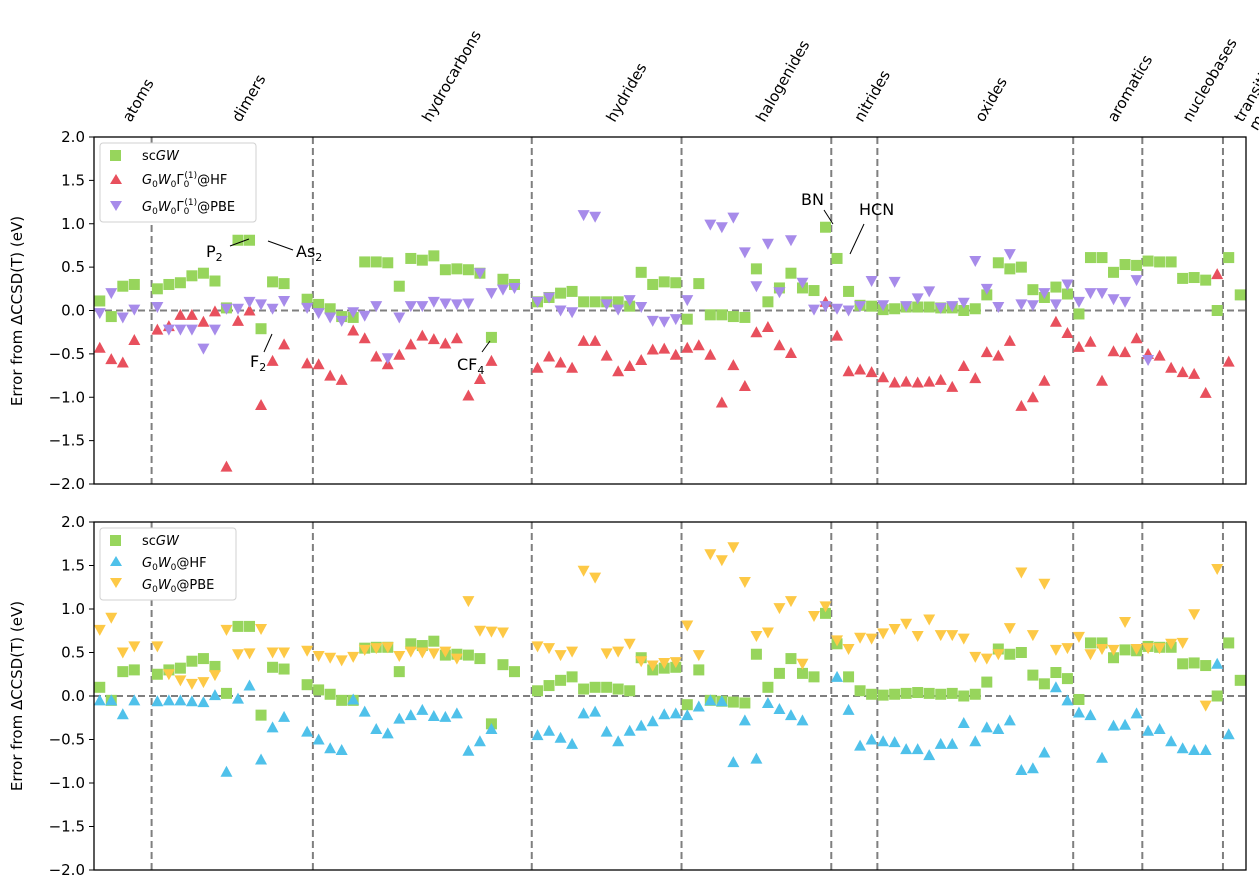 This screenshot has height=880, width=1259. I want to click on legend-label-scgw: scGW, so click(161, 541).